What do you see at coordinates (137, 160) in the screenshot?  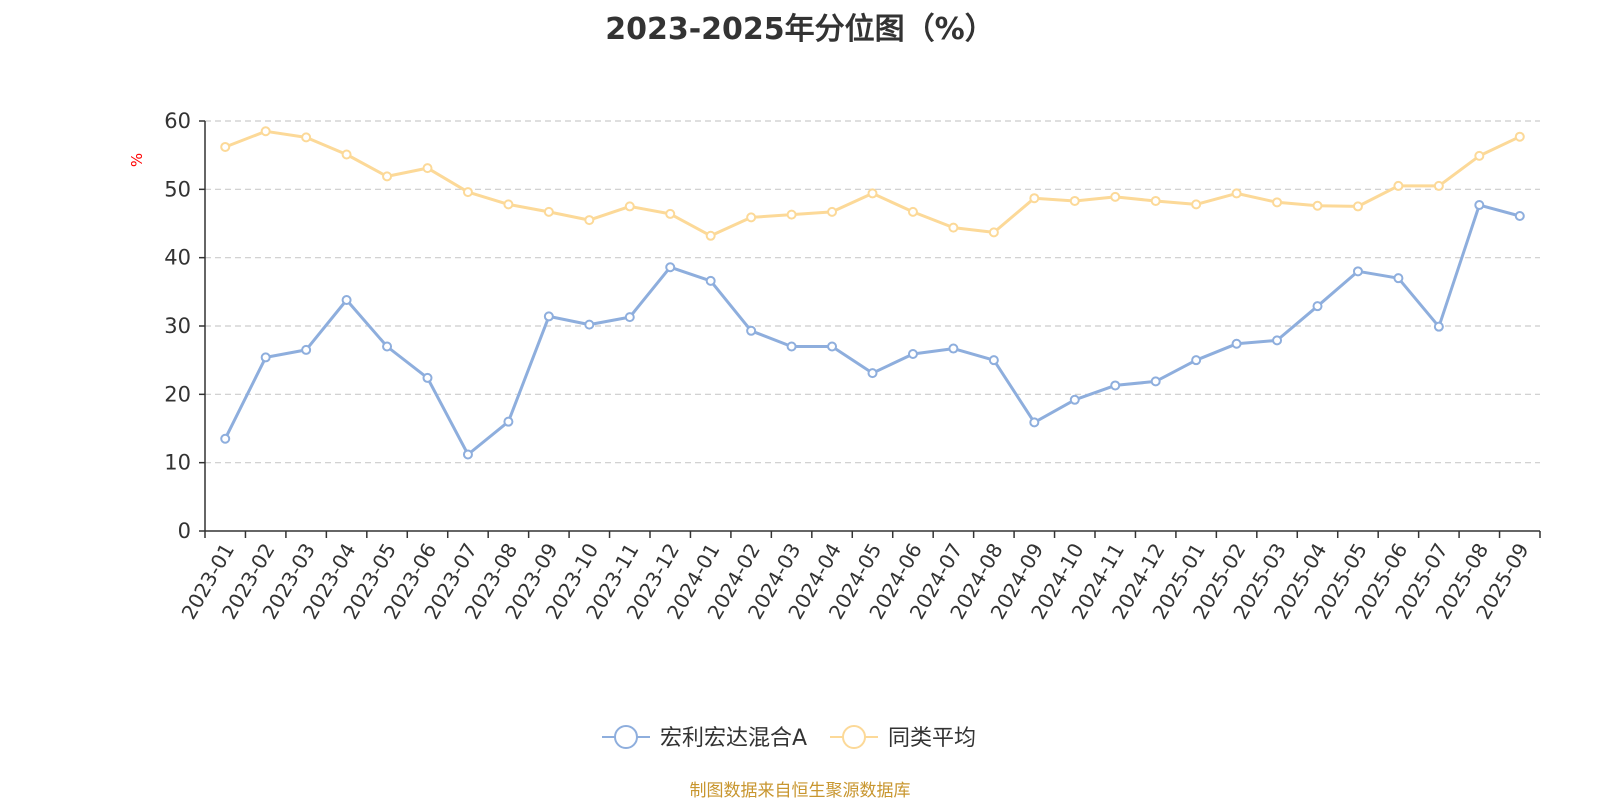 I see `y-axis-label: %` at bounding box center [137, 160].